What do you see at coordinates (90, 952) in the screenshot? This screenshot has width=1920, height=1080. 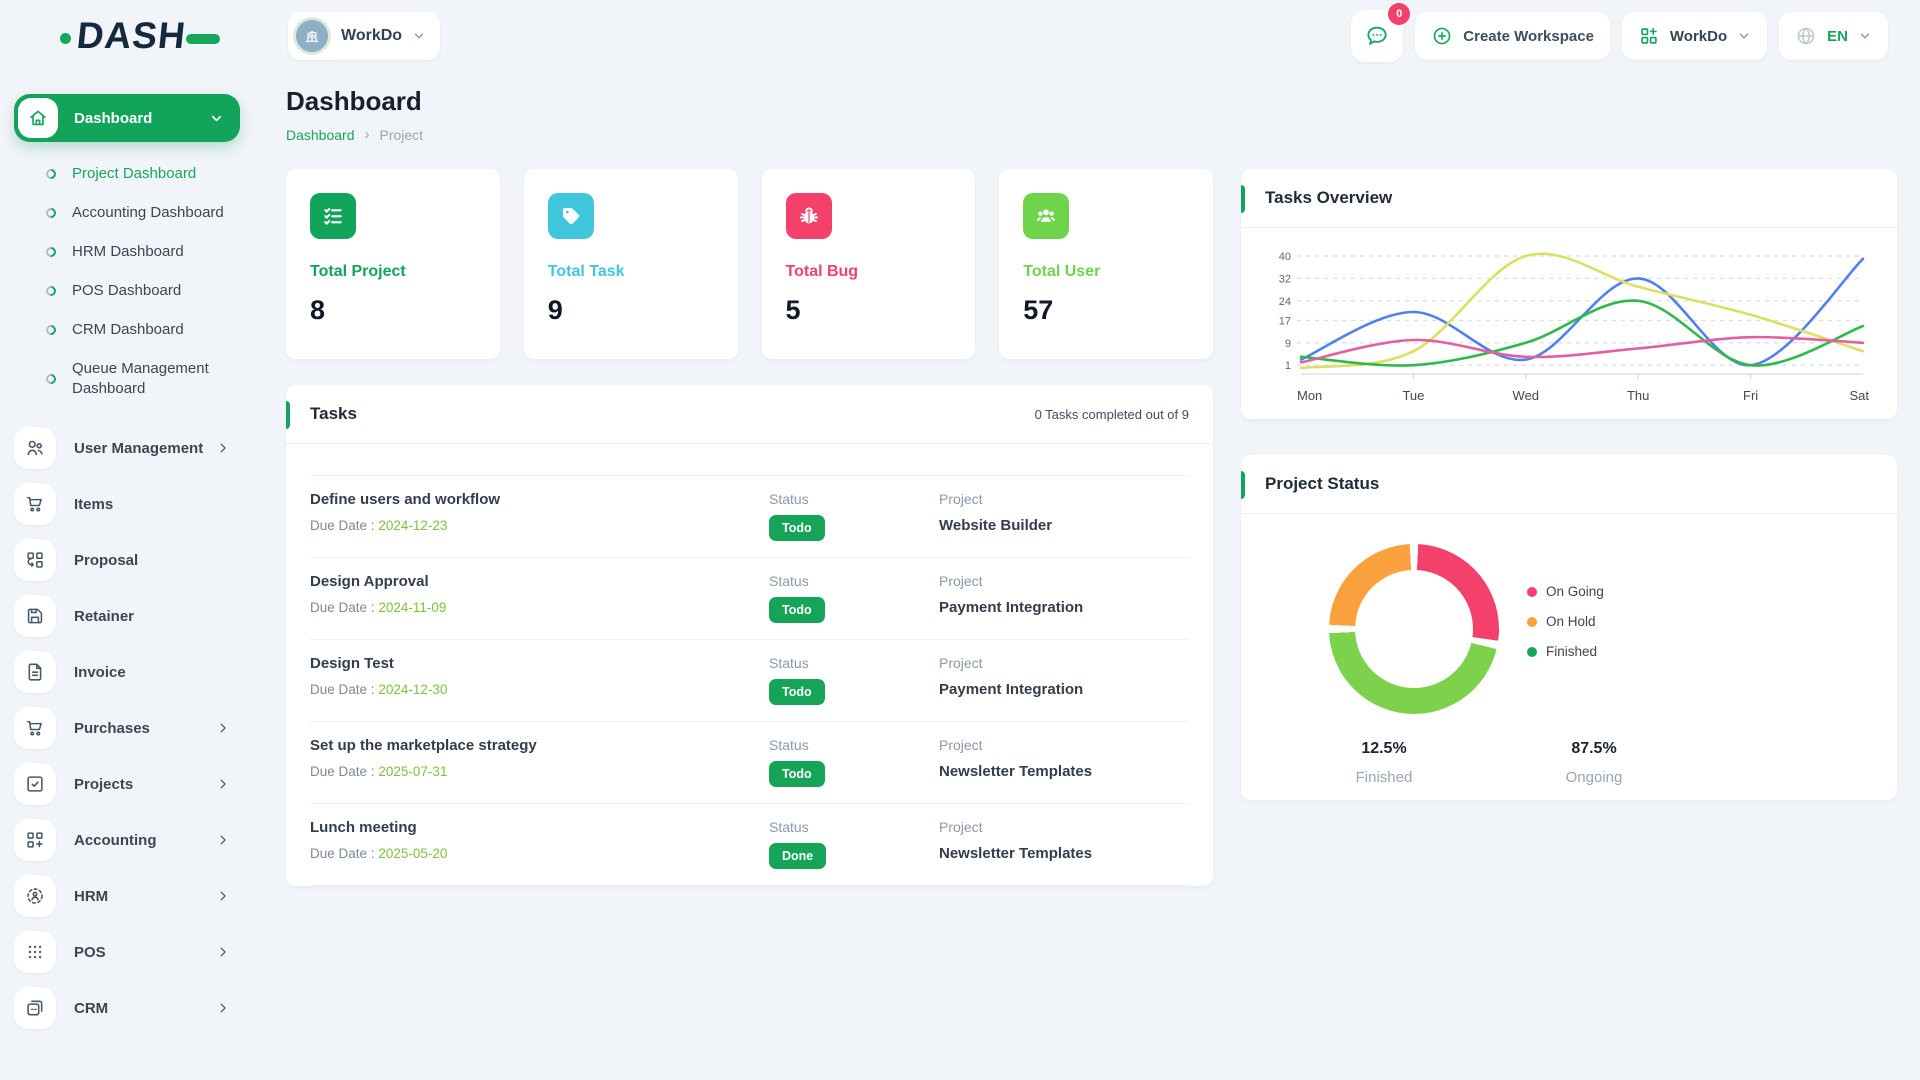 I see `sidebar-item-label: POS` at bounding box center [90, 952].